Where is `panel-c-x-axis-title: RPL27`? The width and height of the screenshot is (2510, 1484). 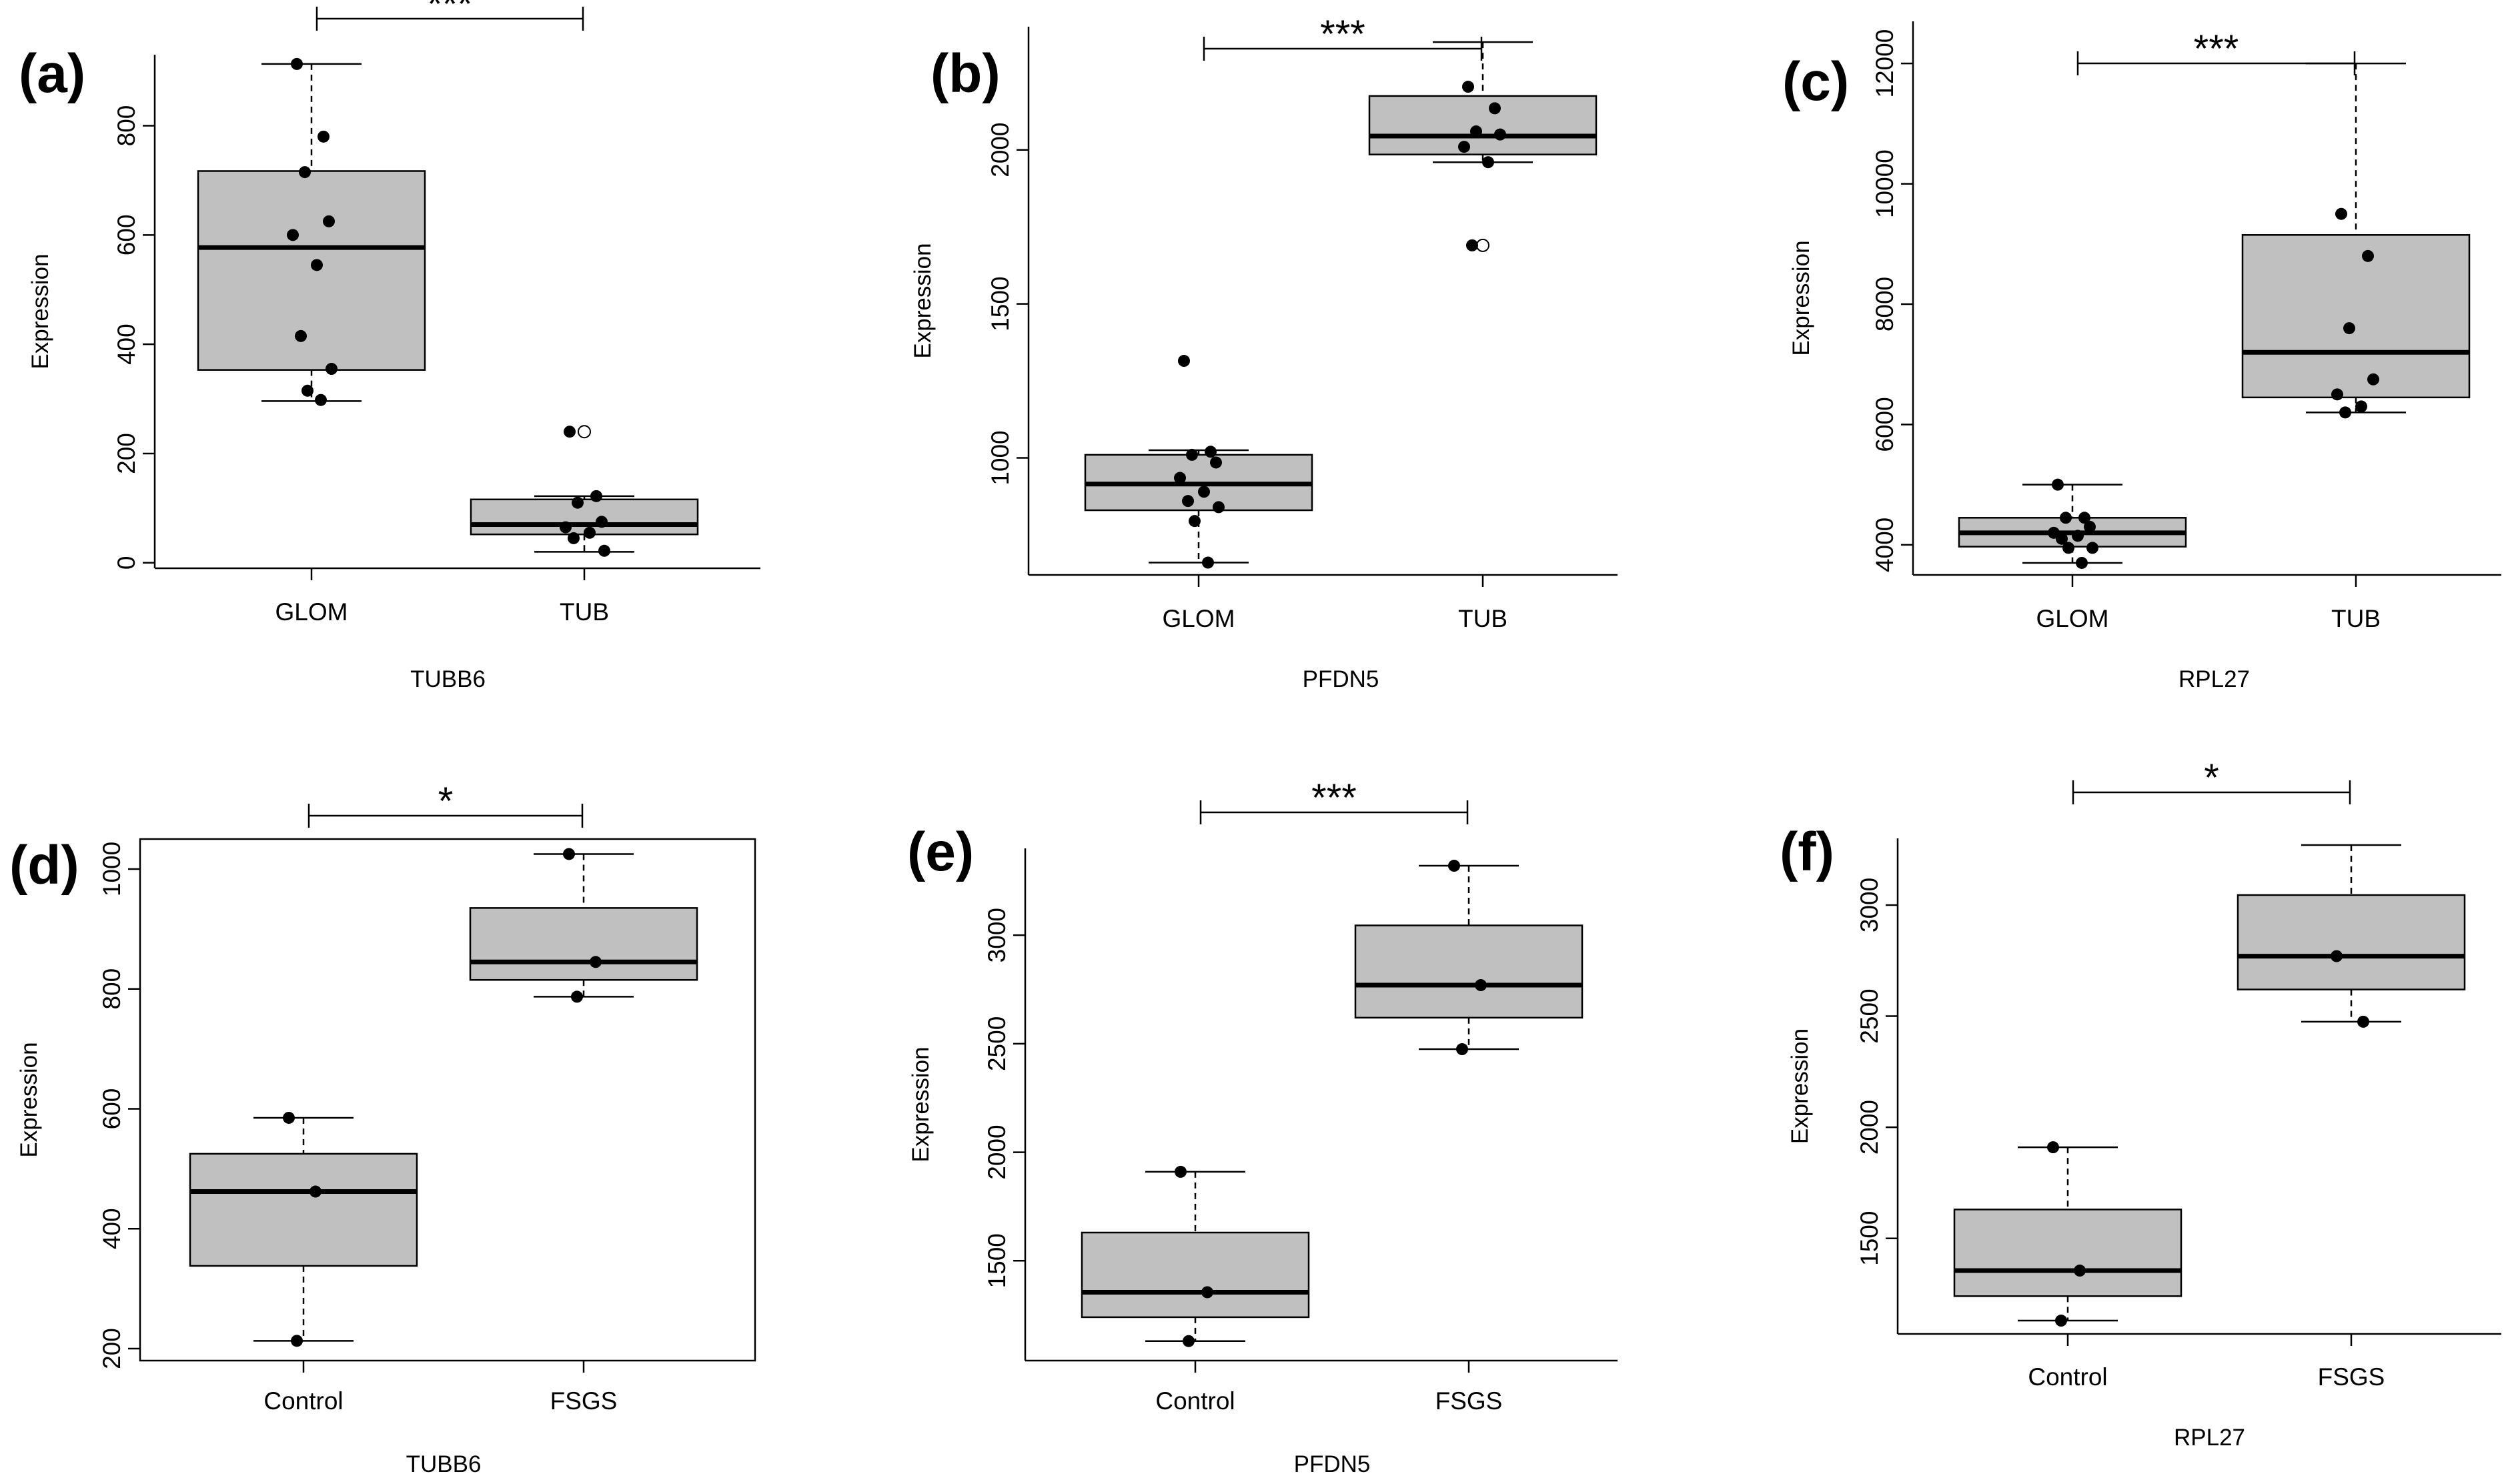
panel-c-x-axis-title: RPL27 is located at coordinates (2214, 679).